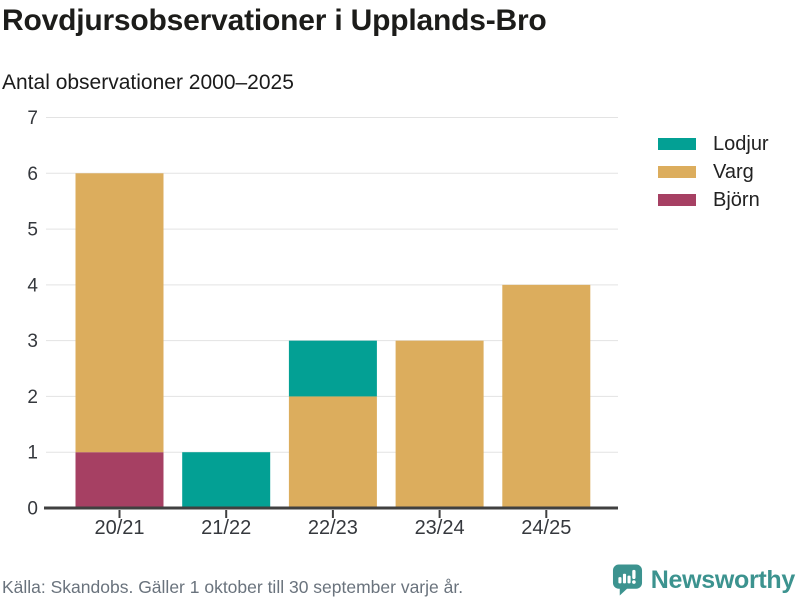 The image size is (800, 600). What do you see at coordinates (677, 172) in the screenshot?
I see `legend-swatch-varg` at bounding box center [677, 172].